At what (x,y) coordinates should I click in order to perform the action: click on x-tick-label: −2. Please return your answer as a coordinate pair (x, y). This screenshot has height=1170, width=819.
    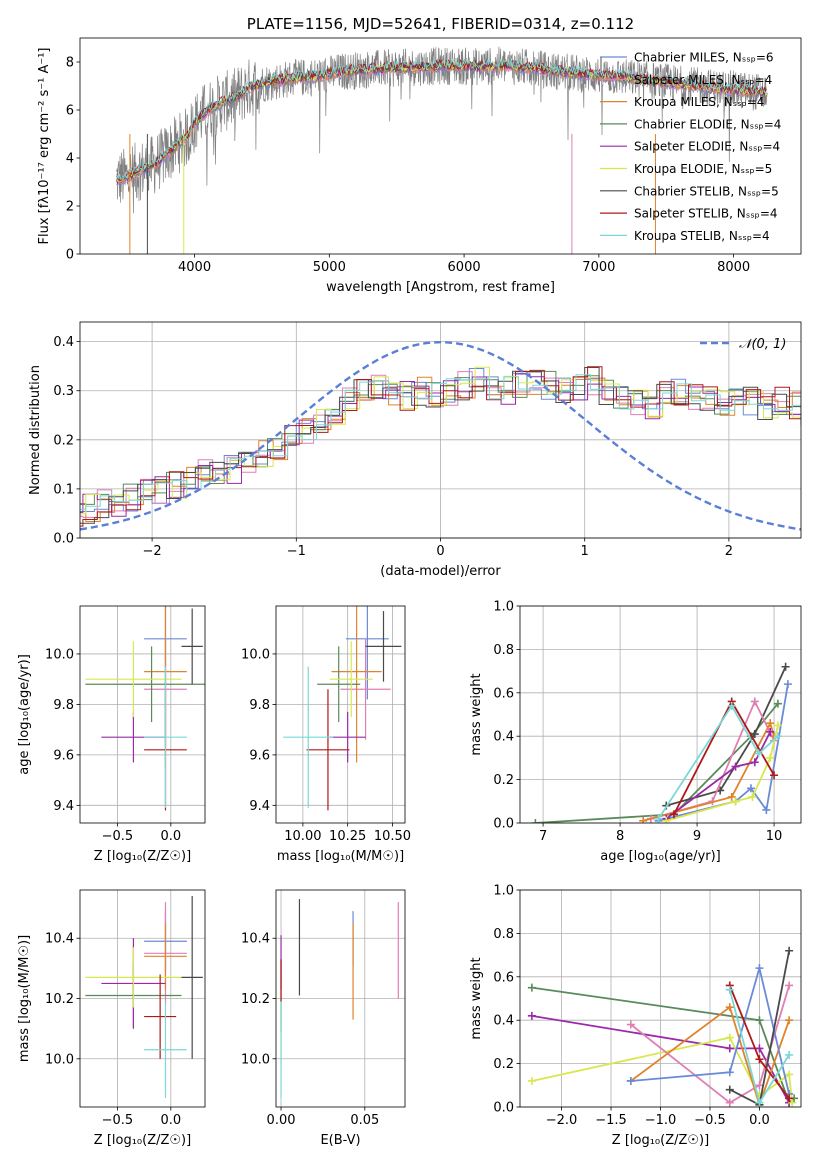
    Looking at the image, I should click on (152, 551).